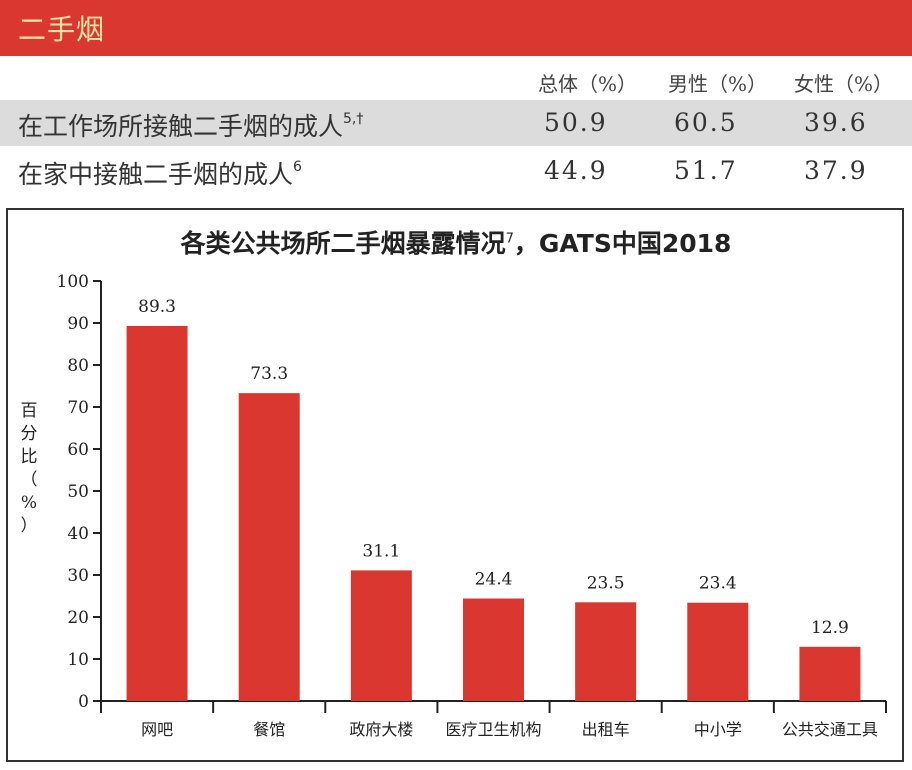 The height and width of the screenshot is (770, 912). Describe the element at coordinates (830, 628) in the screenshot. I see `data-label: 12.9` at that location.